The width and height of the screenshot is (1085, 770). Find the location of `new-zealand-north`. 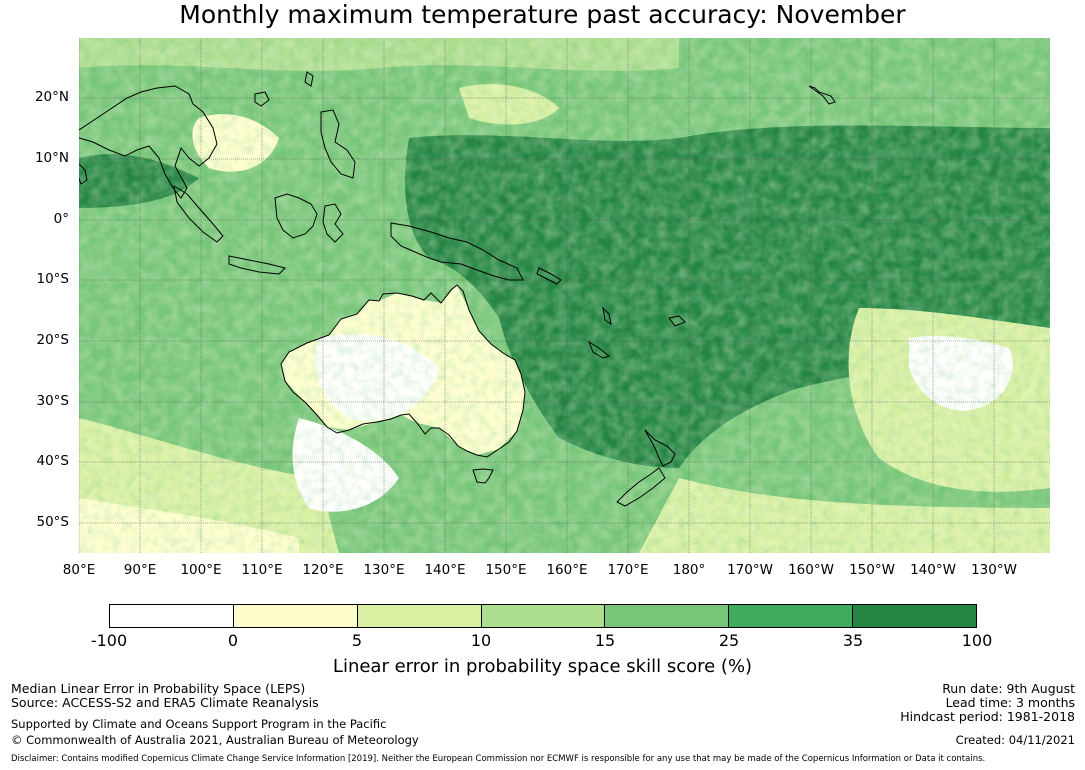

new-zealand-north is located at coordinates (660, 448).